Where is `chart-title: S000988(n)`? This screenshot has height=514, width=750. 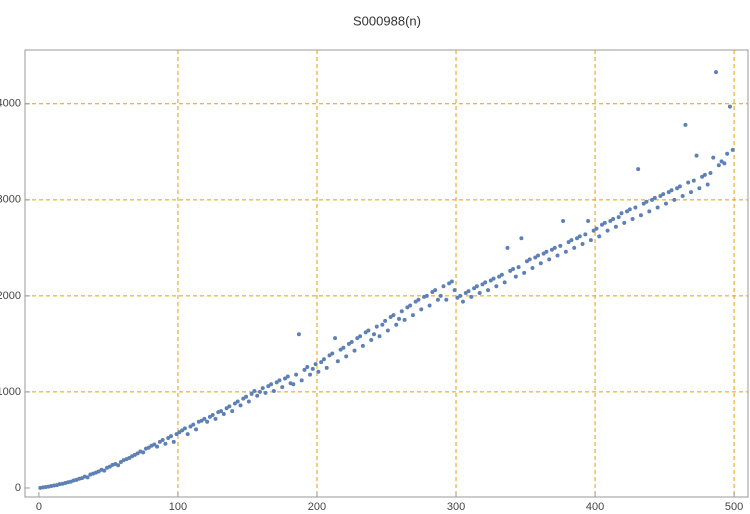 chart-title: S000988(n) is located at coordinates (387, 20).